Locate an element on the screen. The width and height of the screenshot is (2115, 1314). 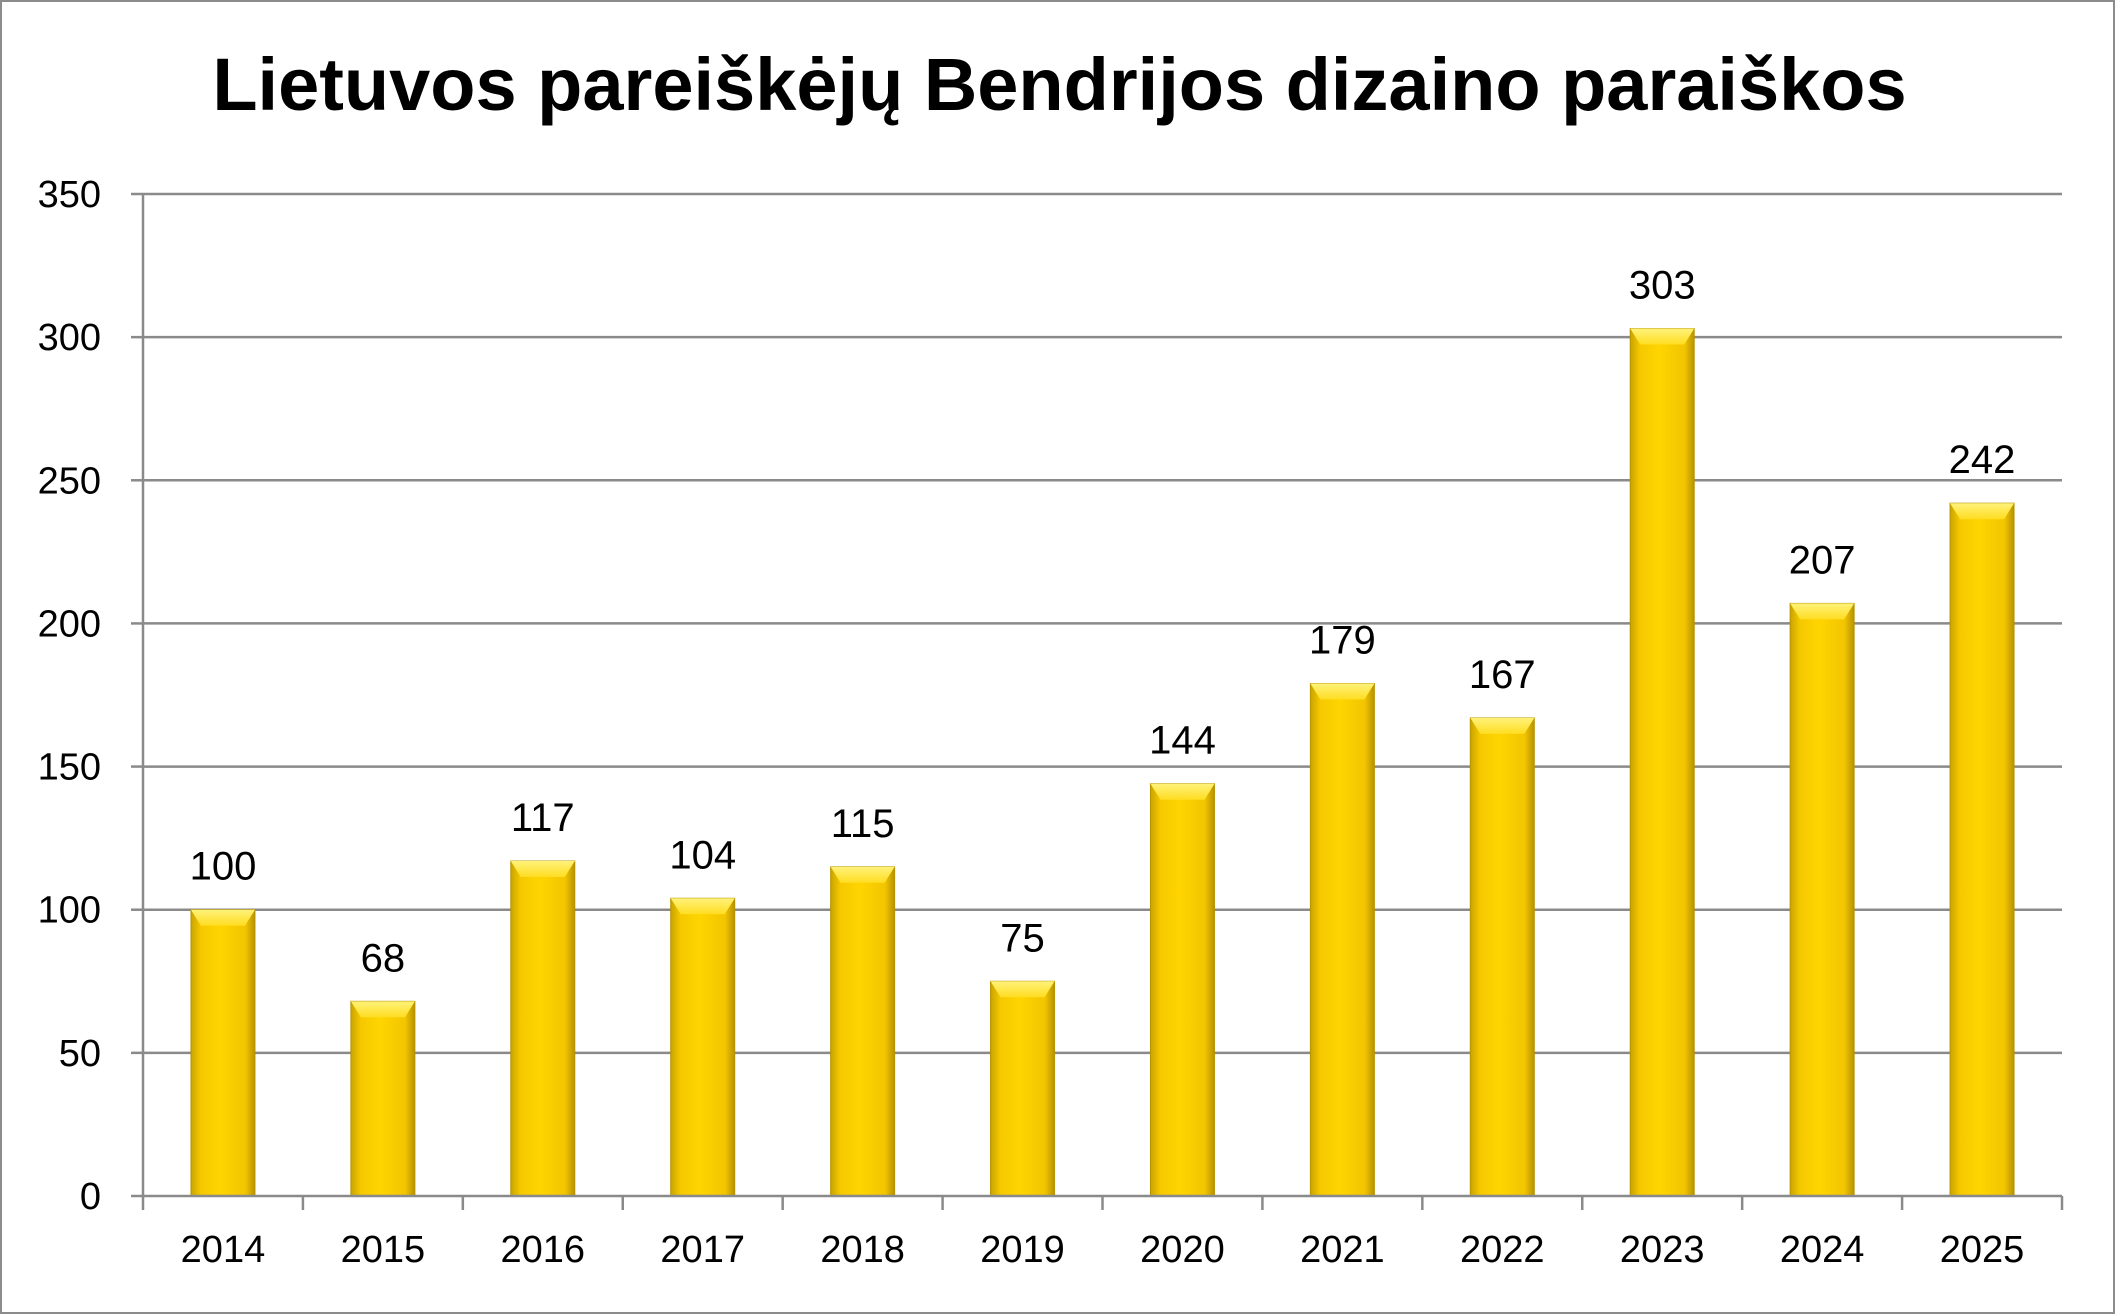
y-tick-label: 150 is located at coordinates (69, 768).